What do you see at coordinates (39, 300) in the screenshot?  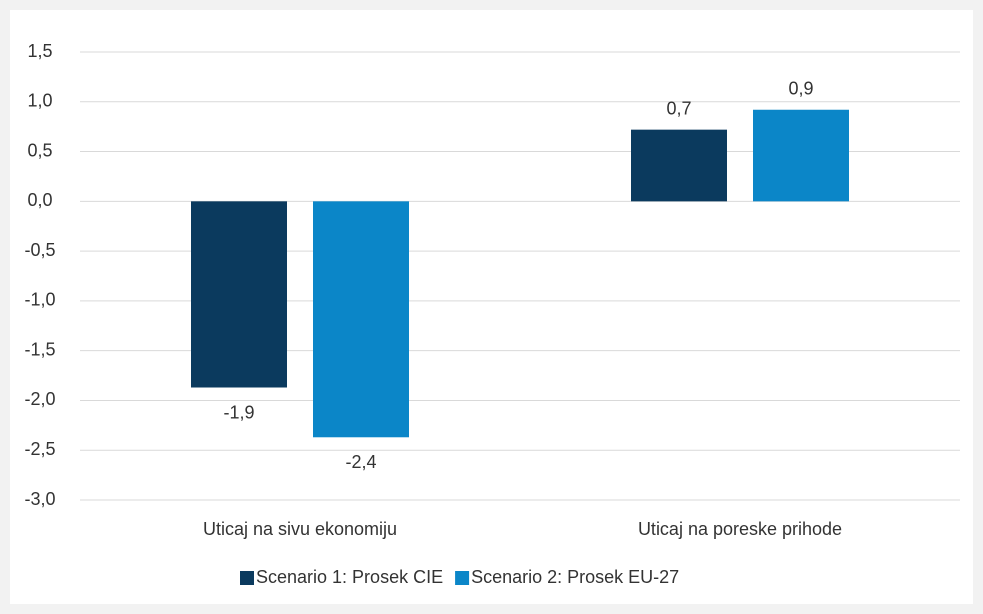 I see `y-tick-label: -1,0` at bounding box center [39, 300].